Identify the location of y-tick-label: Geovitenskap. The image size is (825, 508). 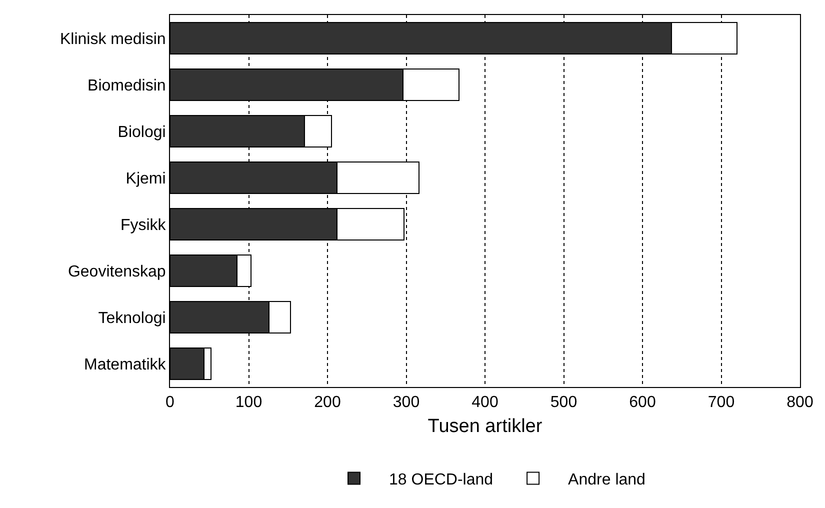
(117, 271).